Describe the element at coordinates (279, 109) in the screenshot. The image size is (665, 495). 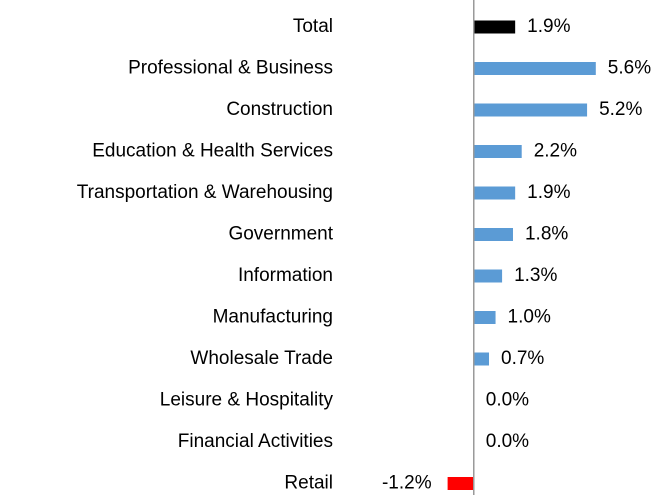
I see `category-label: Construction` at that location.